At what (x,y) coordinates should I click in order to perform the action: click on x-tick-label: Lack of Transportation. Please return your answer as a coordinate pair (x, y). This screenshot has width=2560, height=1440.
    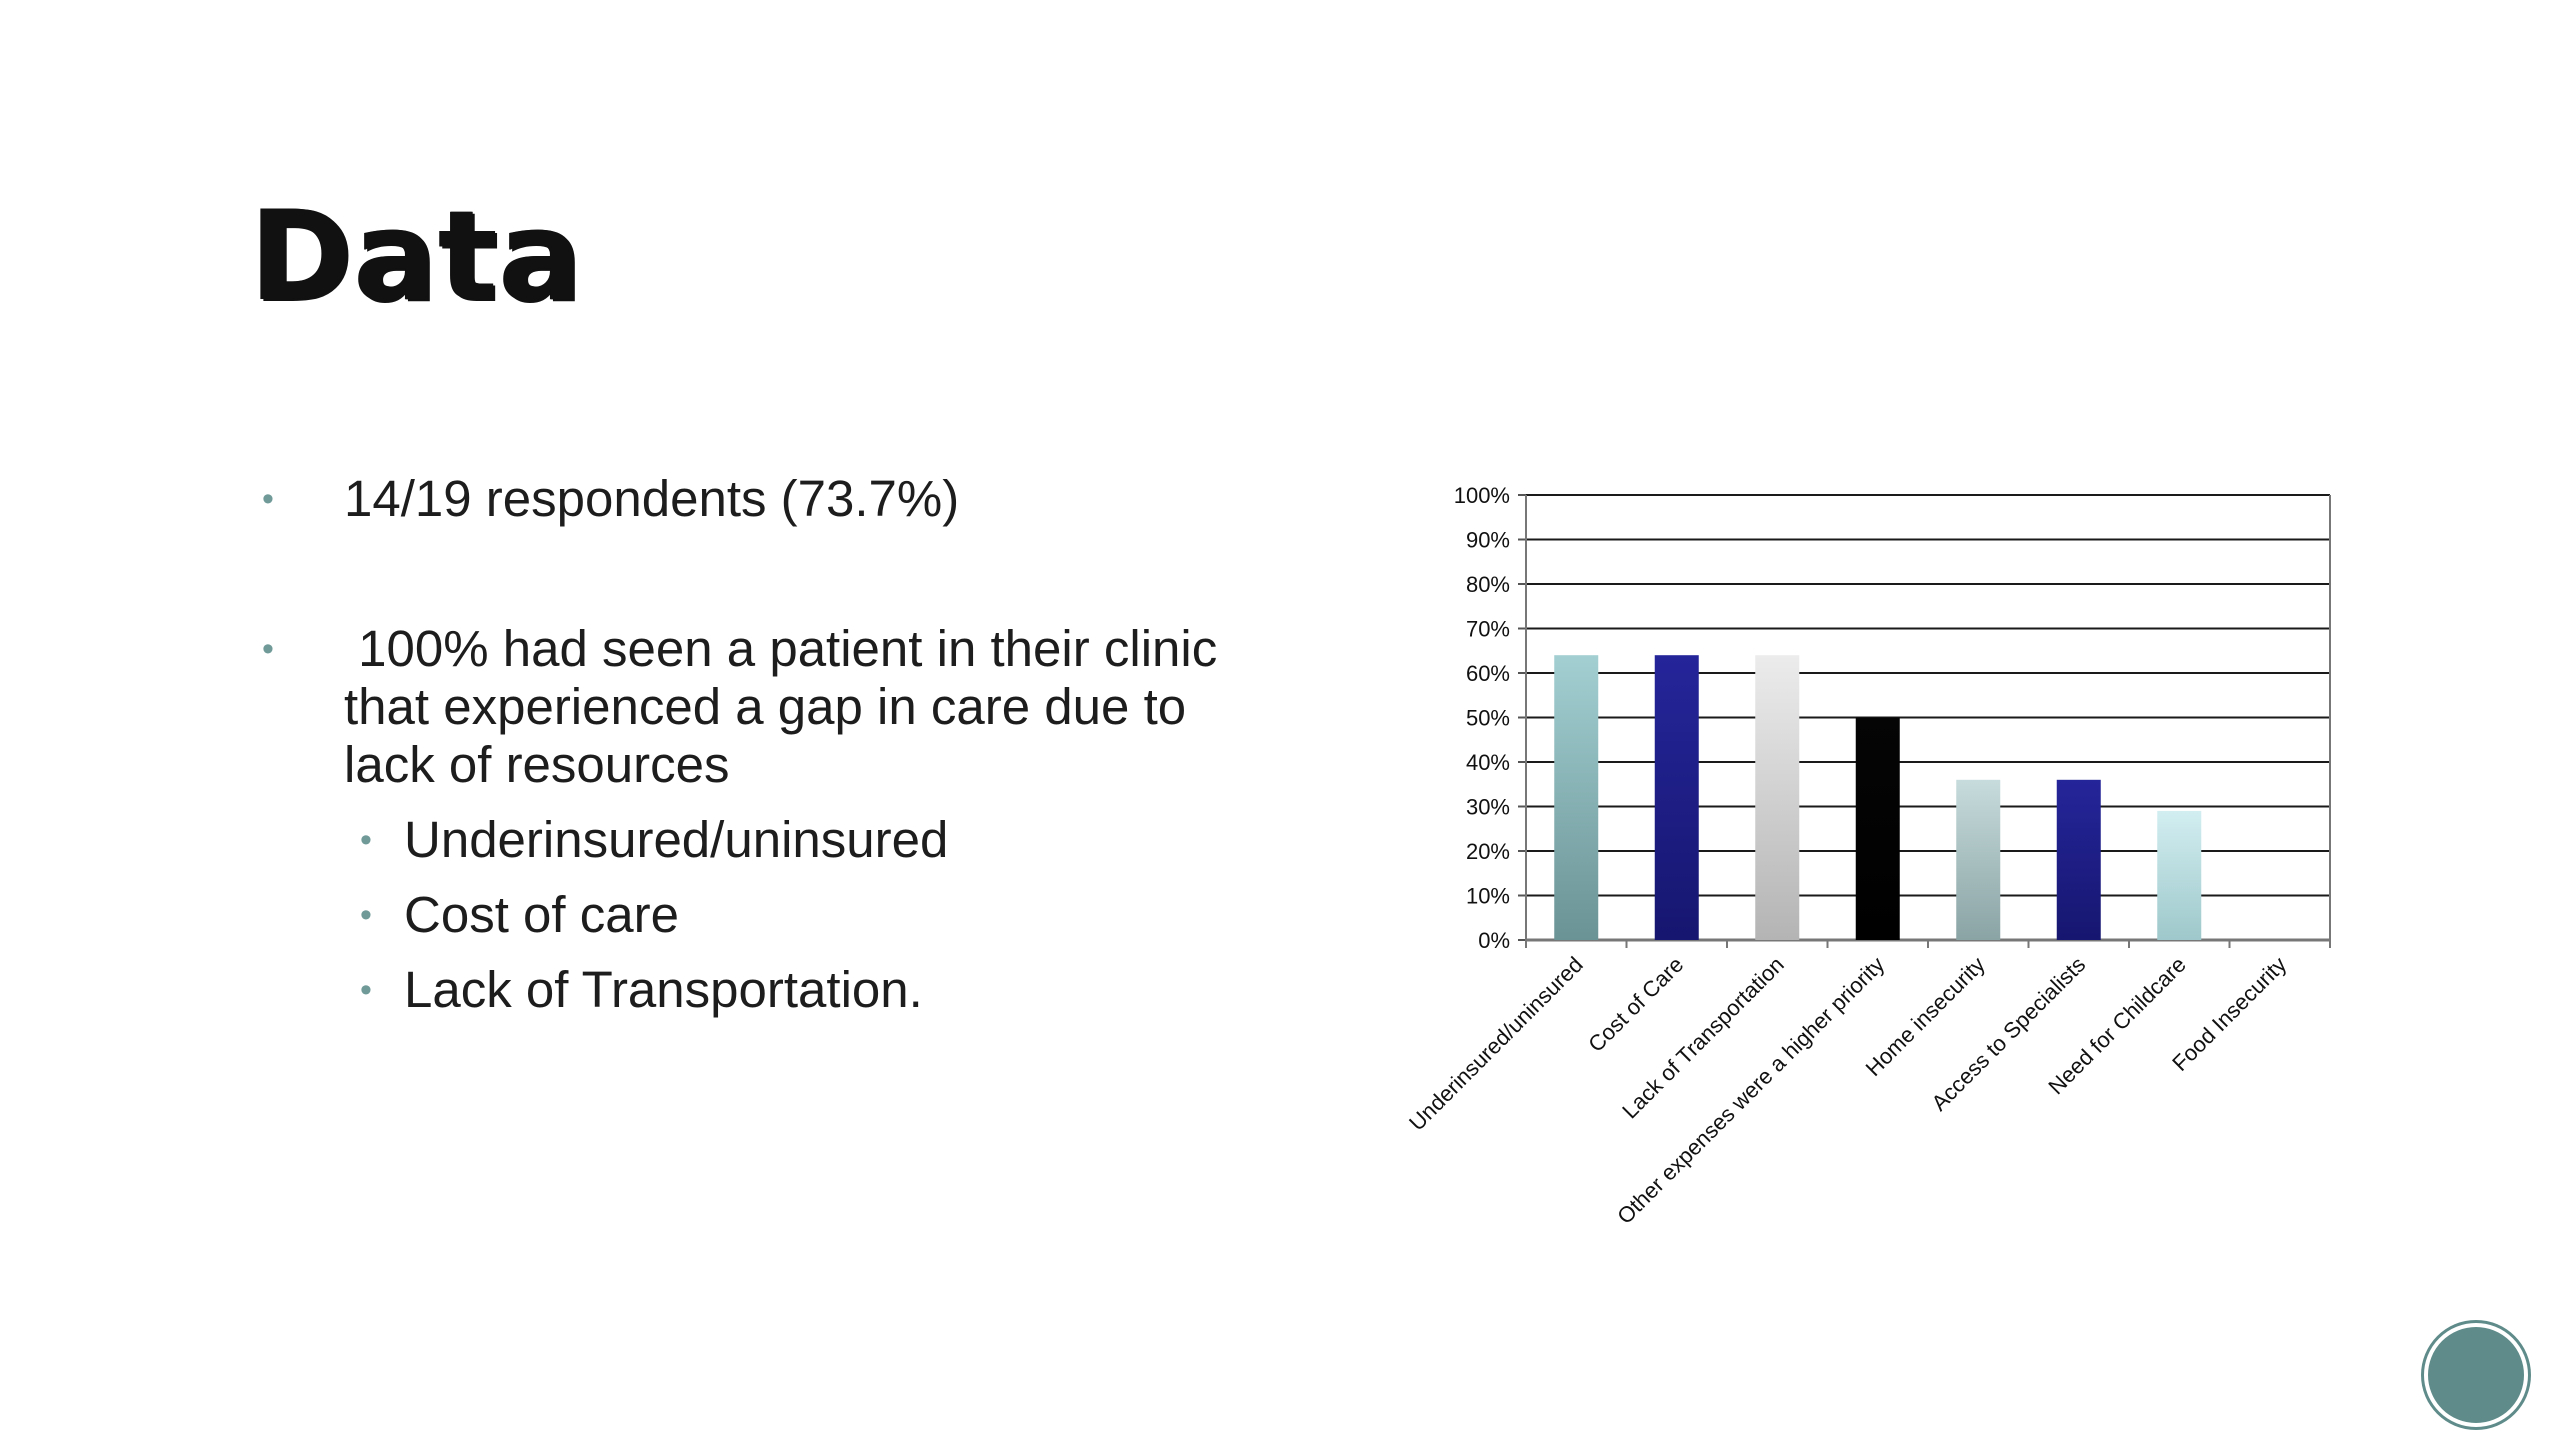
    Looking at the image, I should click on (1703, 1038).